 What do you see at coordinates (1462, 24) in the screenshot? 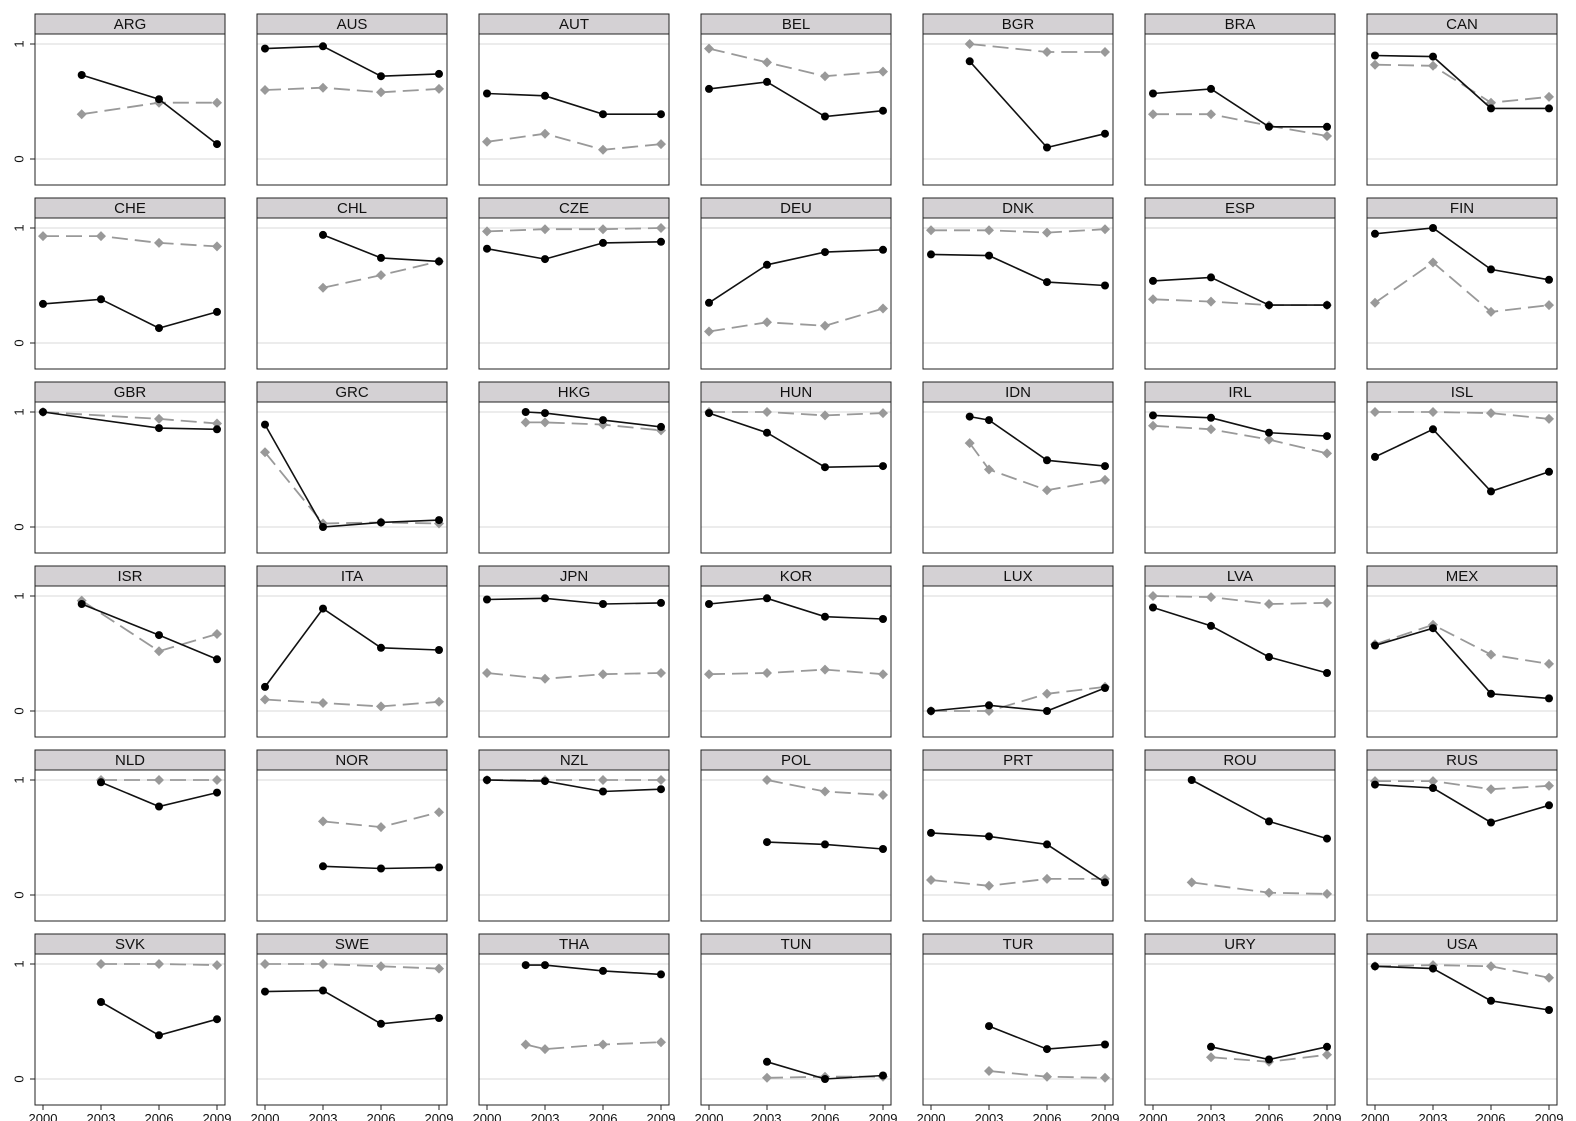
I see `panel-title: CAN` at bounding box center [1462, 24].